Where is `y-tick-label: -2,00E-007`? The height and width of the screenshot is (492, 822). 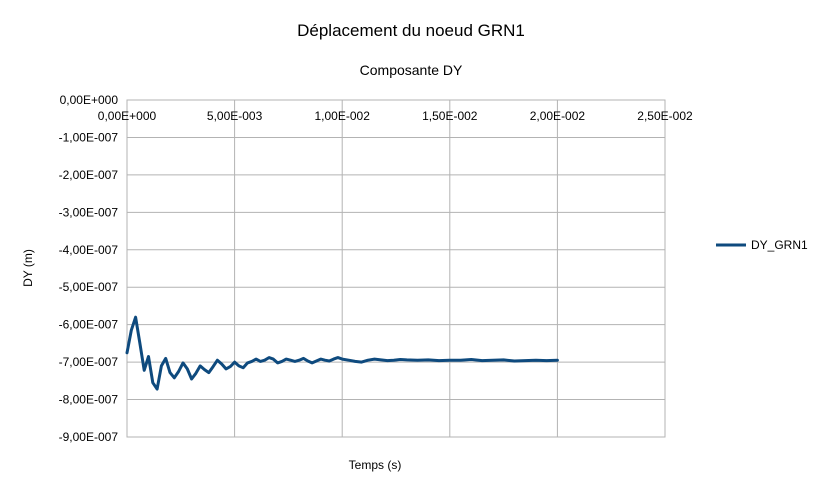 y-tick-label: -2,00E-007 is located at coordinates (89, 175).